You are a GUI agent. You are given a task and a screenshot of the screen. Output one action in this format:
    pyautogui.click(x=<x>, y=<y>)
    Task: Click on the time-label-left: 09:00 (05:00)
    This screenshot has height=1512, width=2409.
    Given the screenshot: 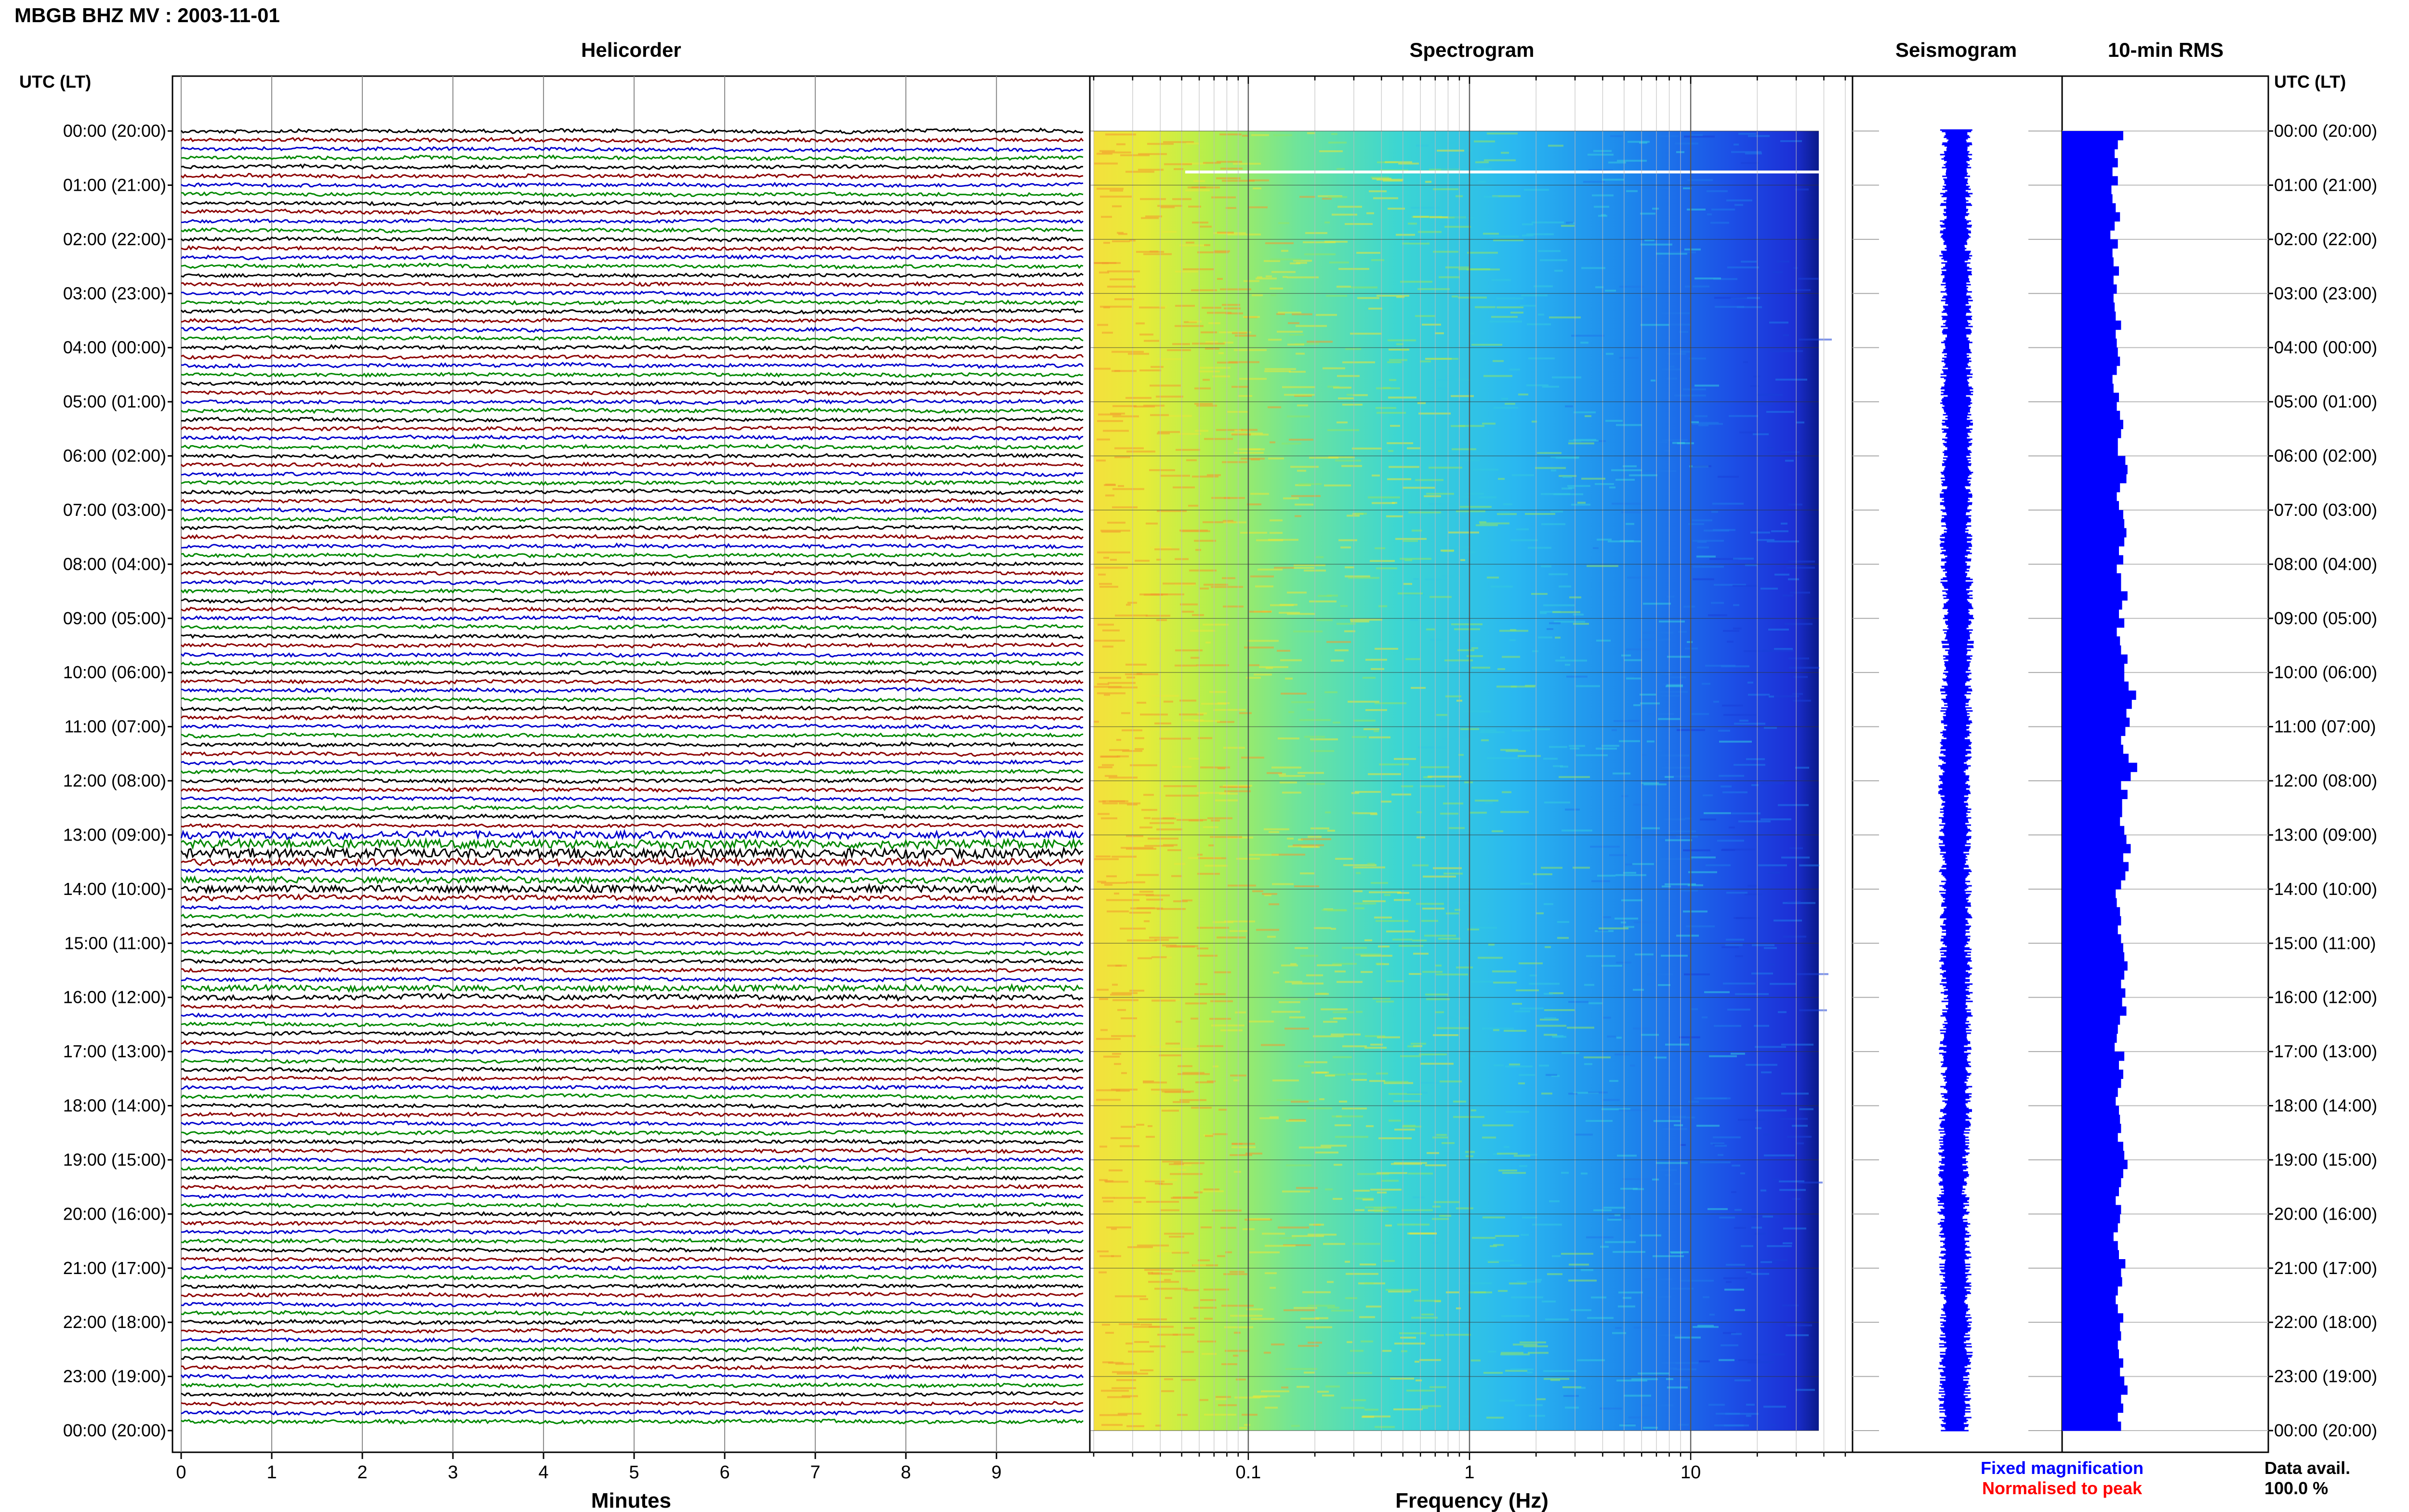 What is the action you would take?
    pyautogui.click(x=114, y=618)
    